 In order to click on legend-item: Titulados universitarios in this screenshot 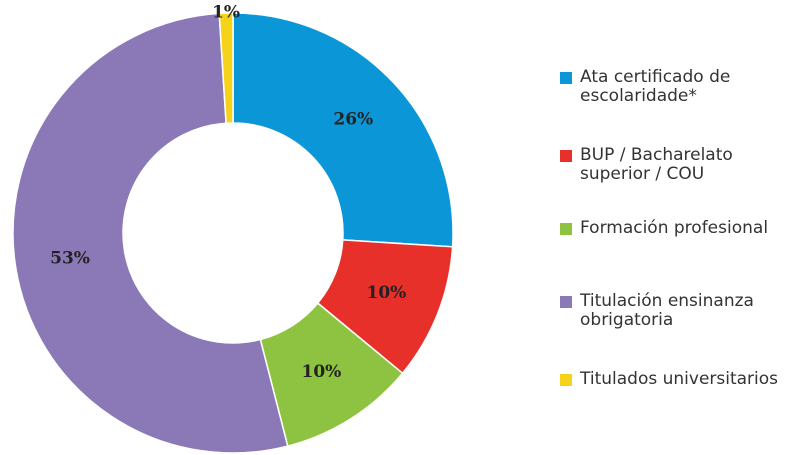, I will do `click(672, 379)`.